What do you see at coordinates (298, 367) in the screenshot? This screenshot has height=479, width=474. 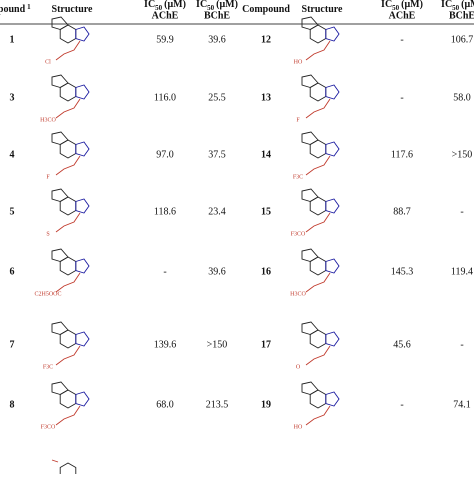 I see `substituent: O` at bounding box center [298, 367].